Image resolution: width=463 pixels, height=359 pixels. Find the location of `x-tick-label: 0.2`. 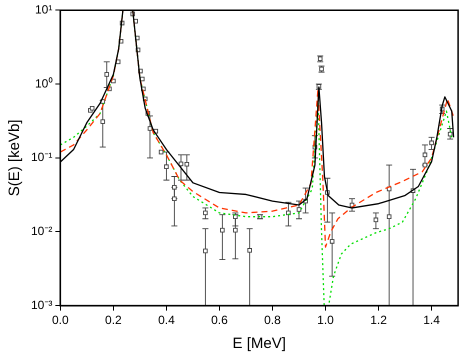

x-tick-label: 0.2 is located at coordinates (113, 320).